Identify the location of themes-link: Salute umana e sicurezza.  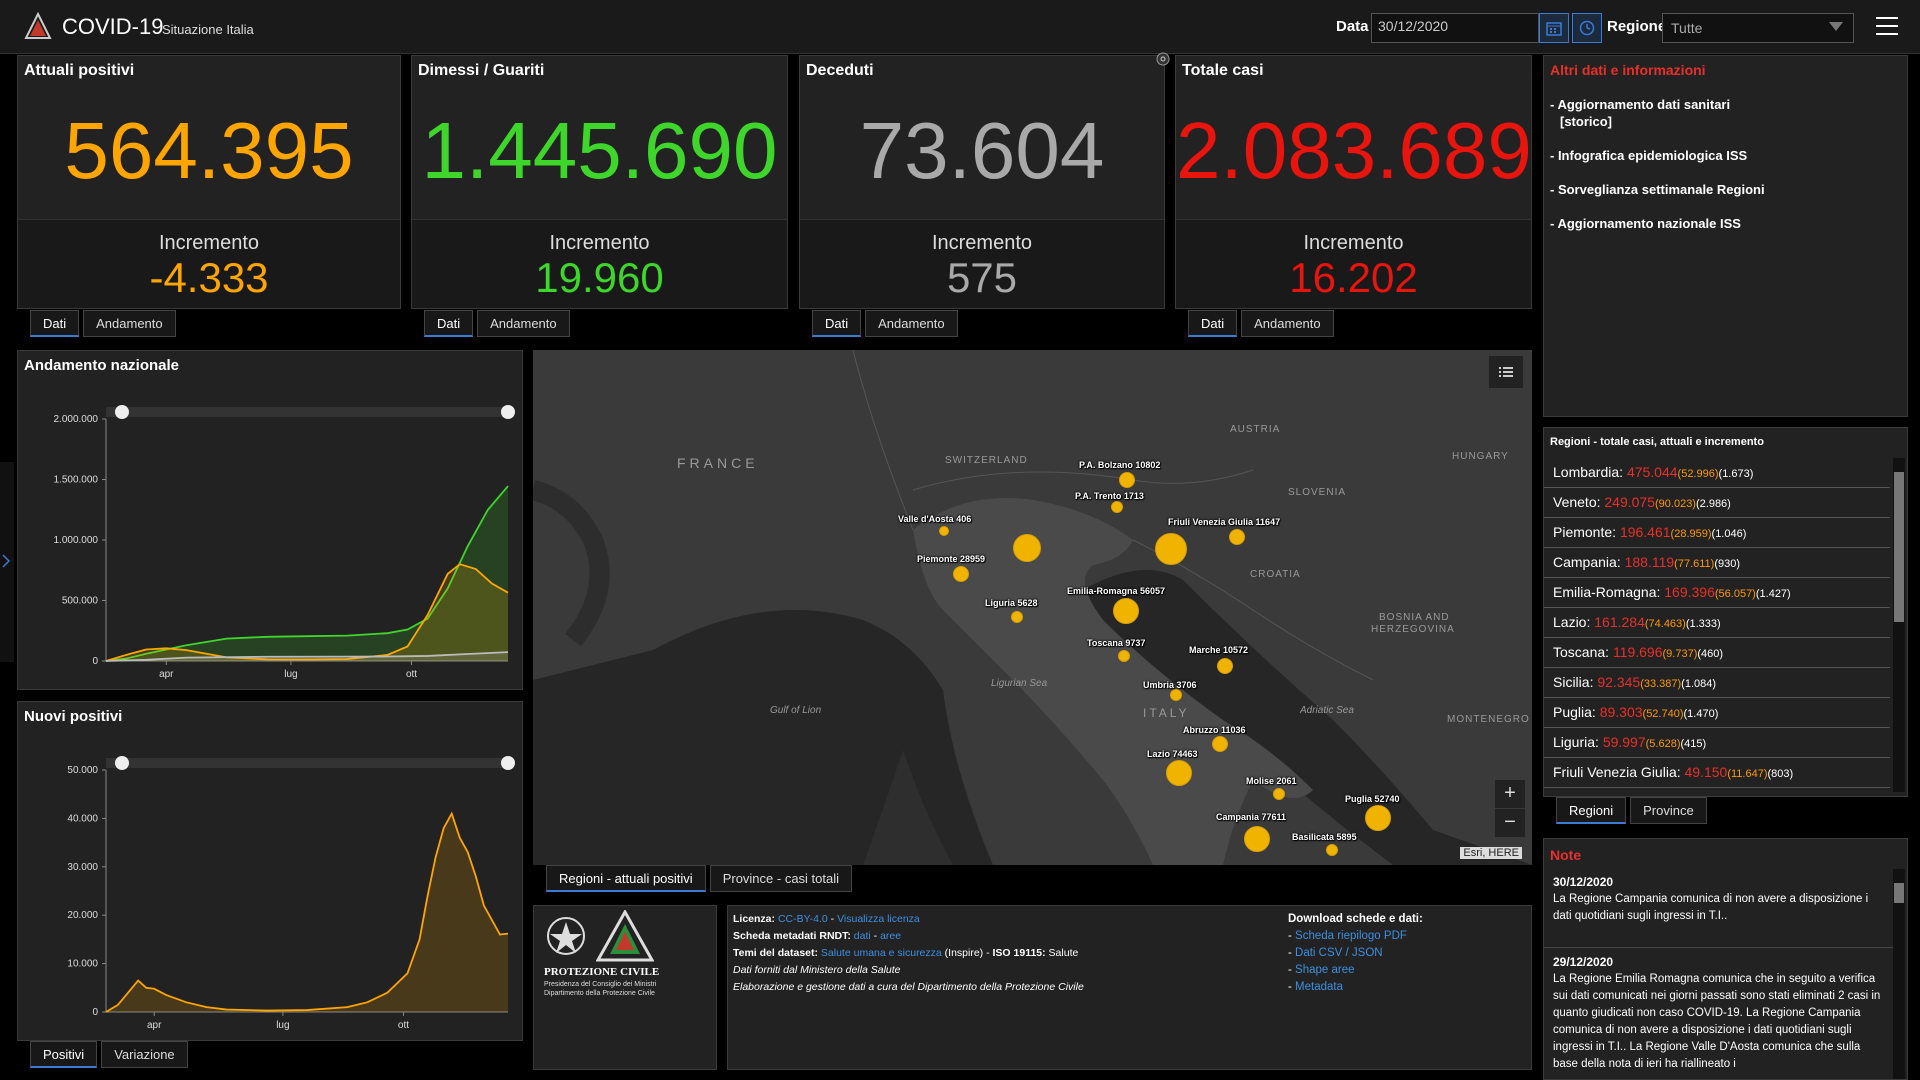
(881, 953).